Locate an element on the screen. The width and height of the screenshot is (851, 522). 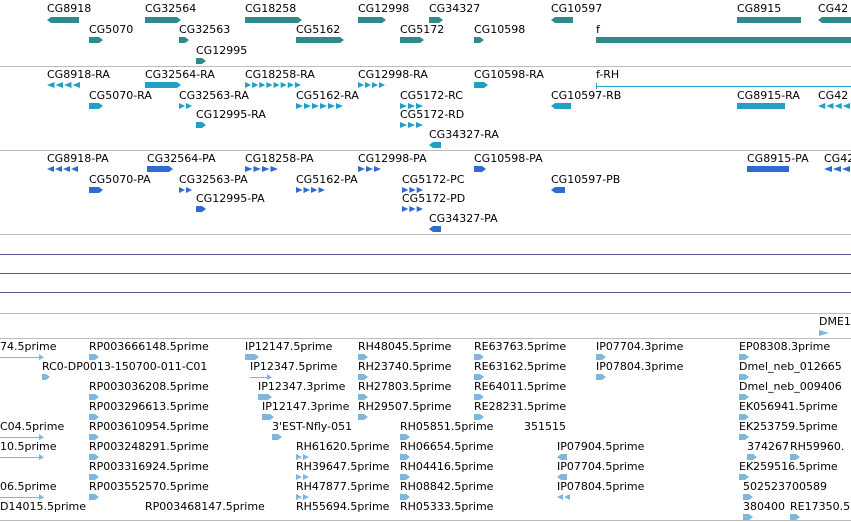
ests-feature-label: IP12347.5prime is located at coordinates (294, 366).